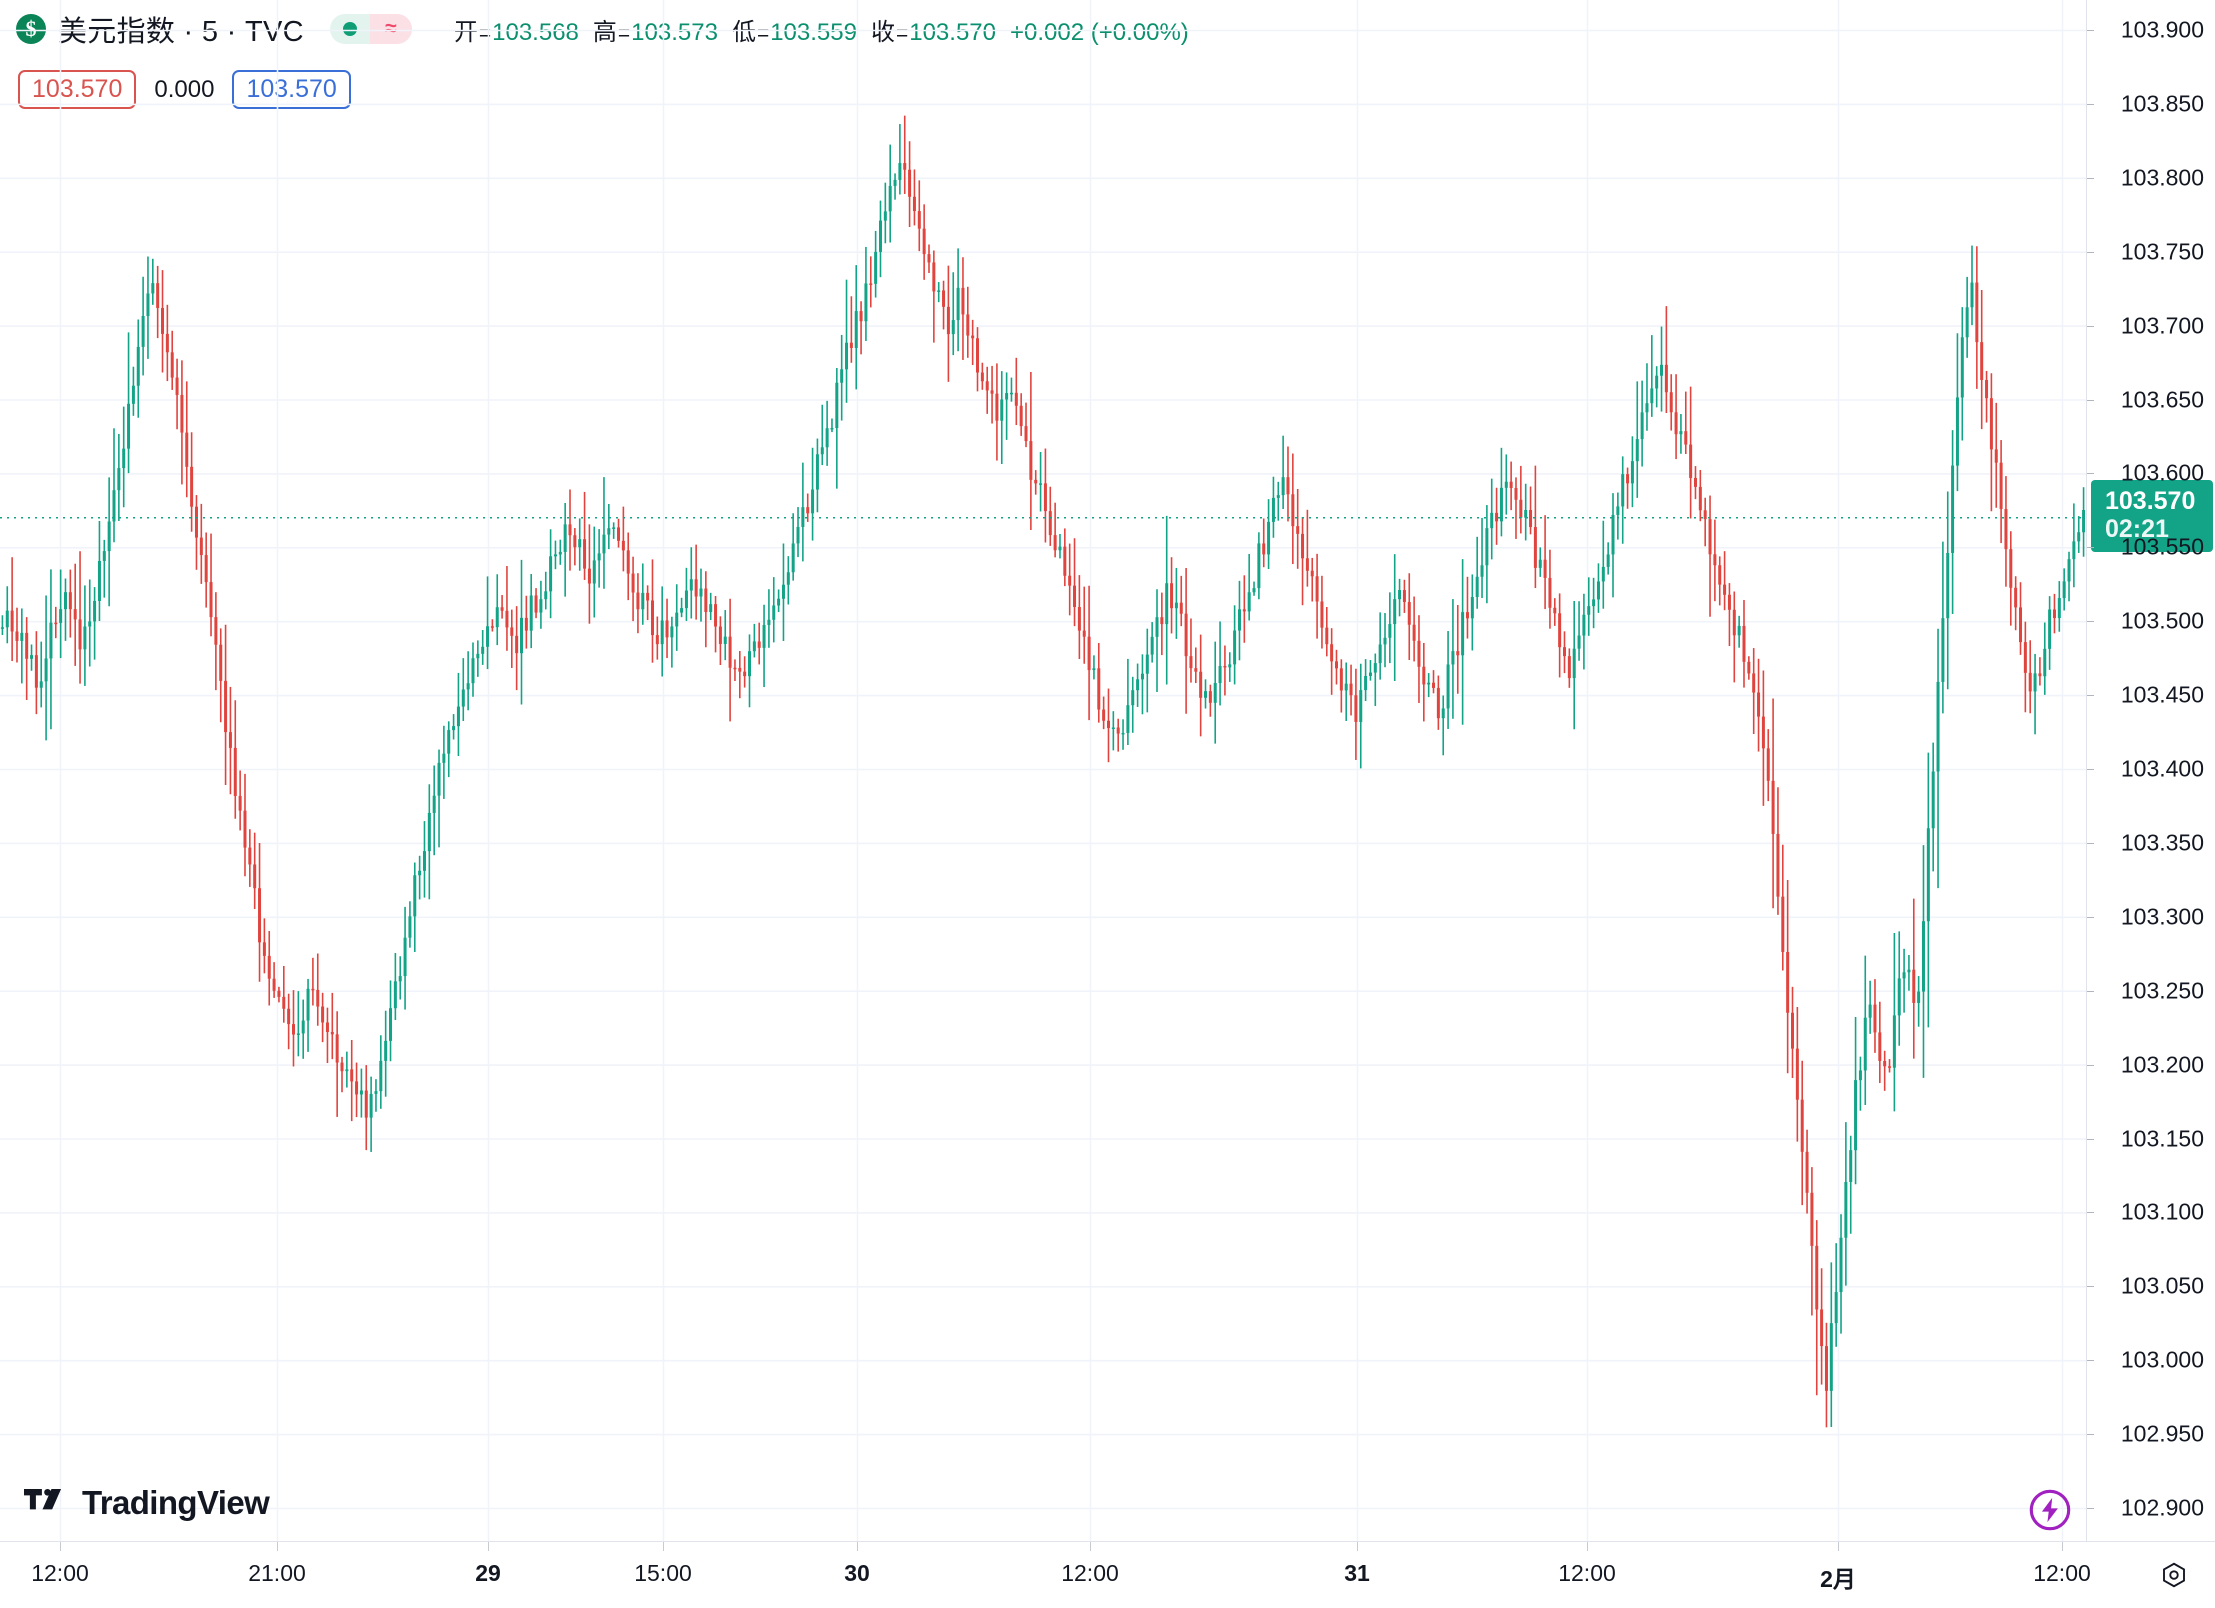 This screenshot has width=2215, height=1608. Describe the element at coordinates (2050, 1510) in the screenshot. I see `lightning-bolt-icon` at that location.